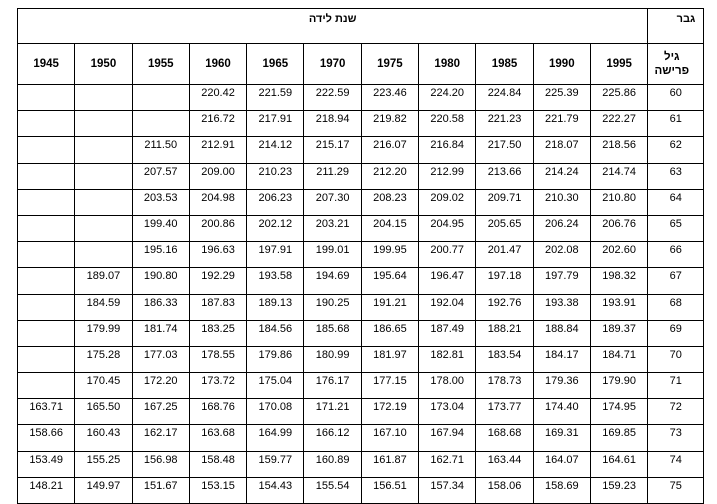 Image resolution: width=717 pixels, height=504 pixels. Describe the element at coordinates (46, 64) in the screenshot. I see `year-header-1945: 1945` at that location.